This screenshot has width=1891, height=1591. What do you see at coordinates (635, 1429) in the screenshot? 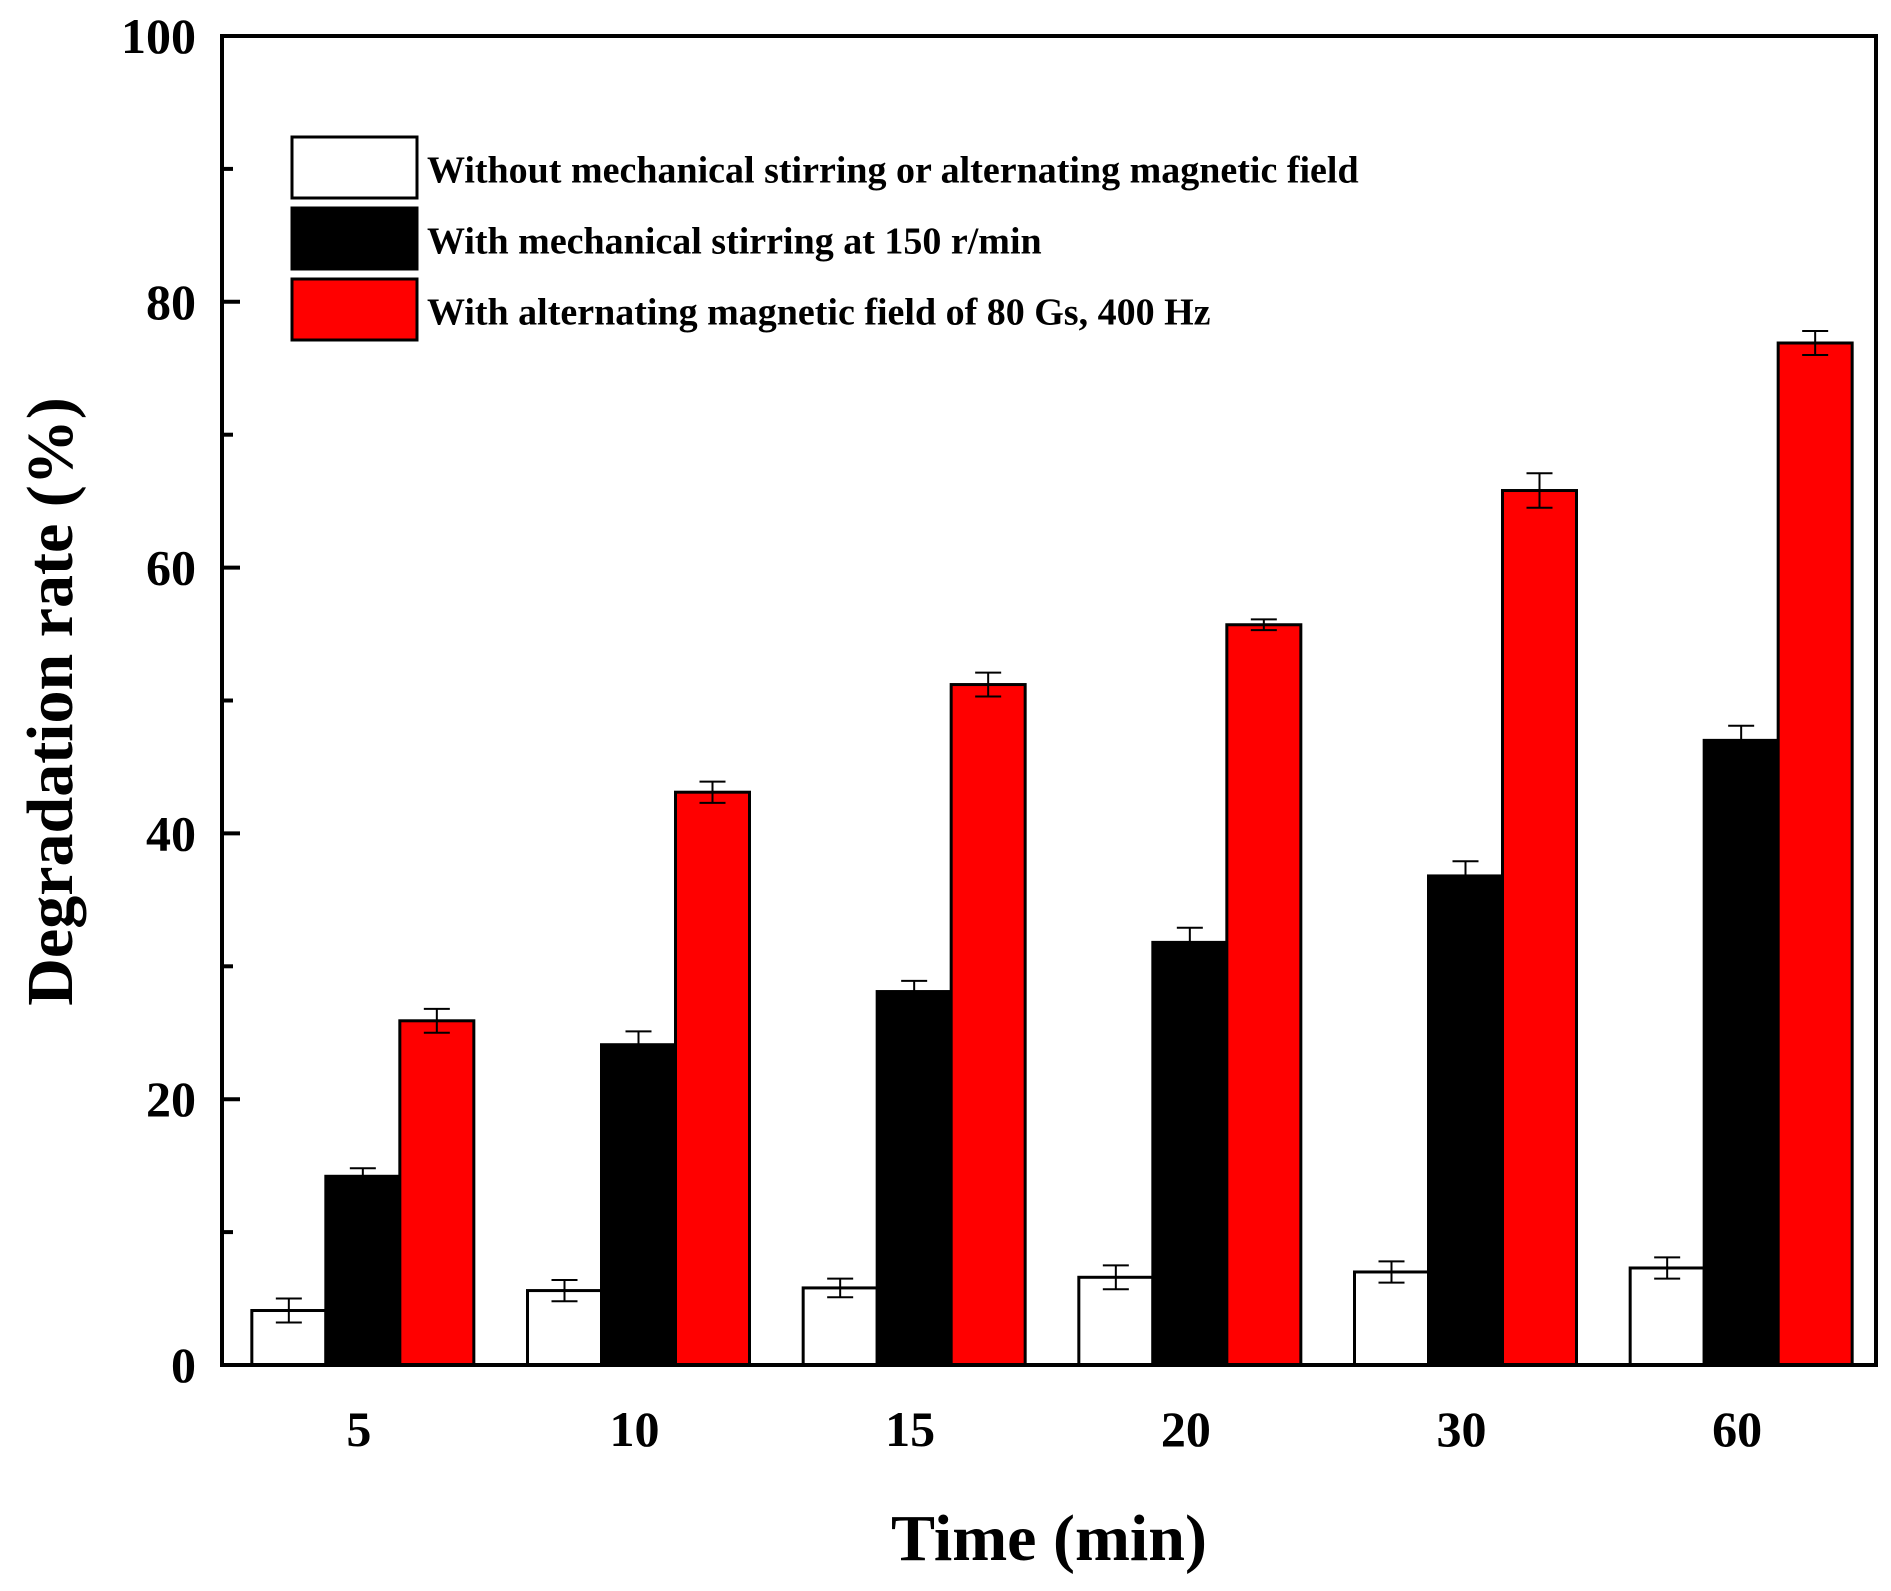
I see `x-tick-label: 10` at bounding box center [635, 1429].